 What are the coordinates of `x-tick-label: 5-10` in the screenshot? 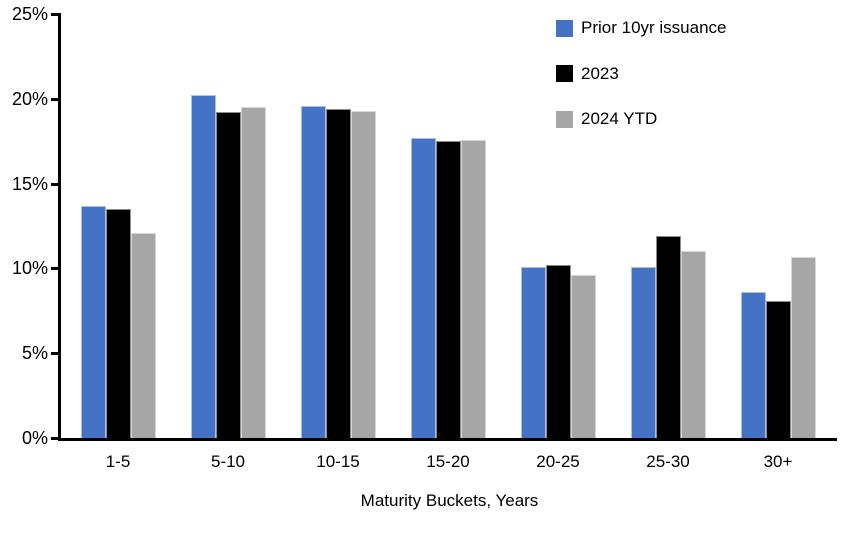 It's located at (228, 461).